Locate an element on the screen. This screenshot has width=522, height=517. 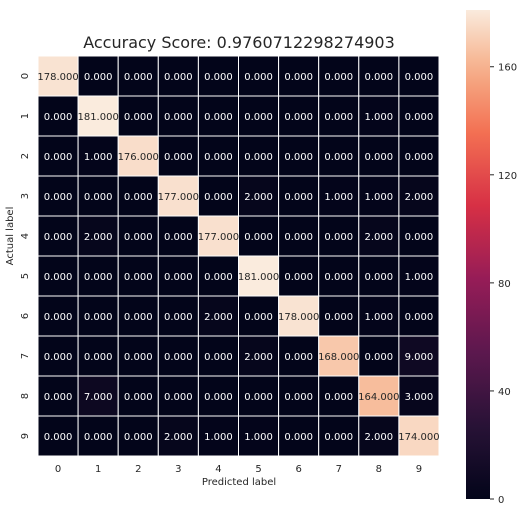
x-tick-label: 0 is located at coordinates (58, 469).